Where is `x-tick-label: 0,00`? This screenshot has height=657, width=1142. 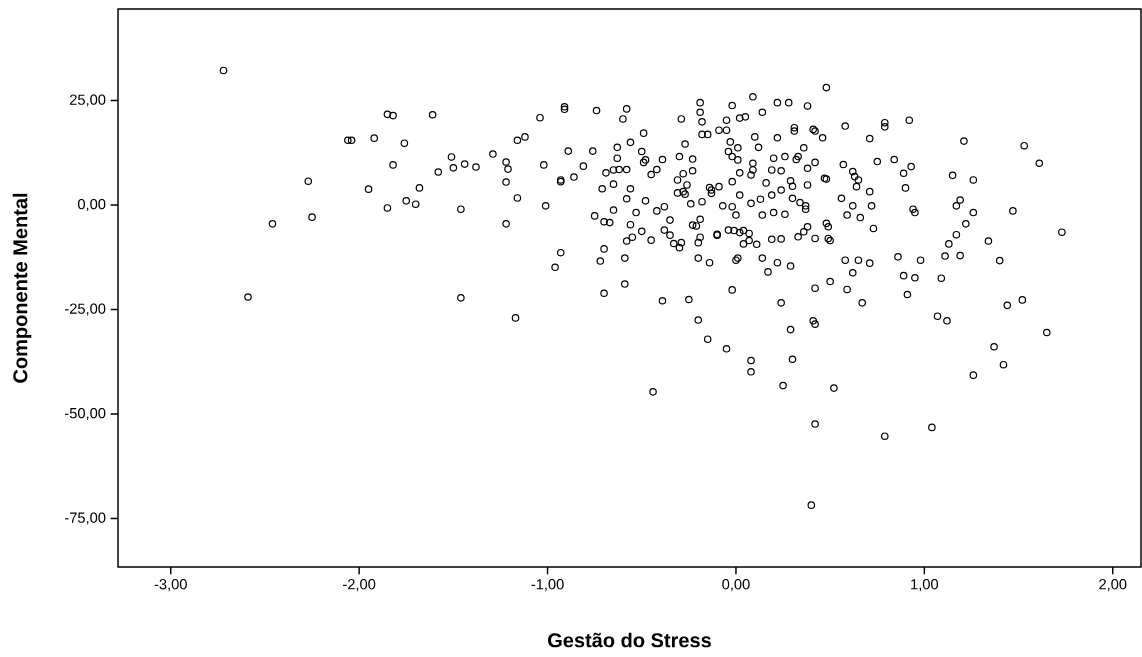 x-tick-label: 0,00 is located at coordinates (736, 585).